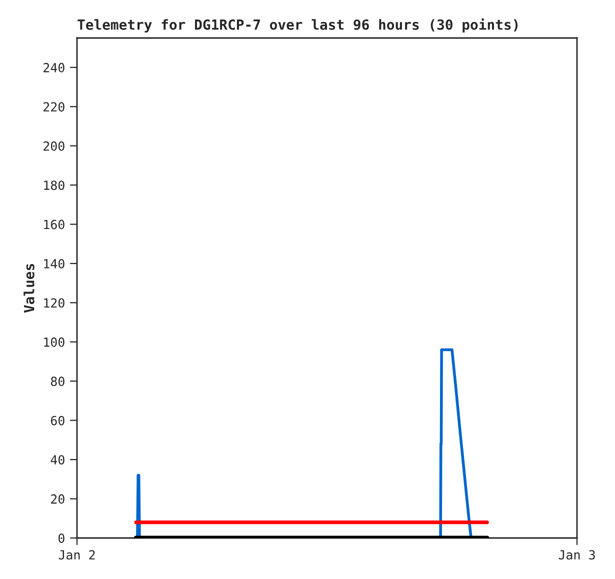 The image size is (615, 579). Describe the element at coordinates (54, 225) in the screenshot. I see `y-tick-label: 160` at that location.